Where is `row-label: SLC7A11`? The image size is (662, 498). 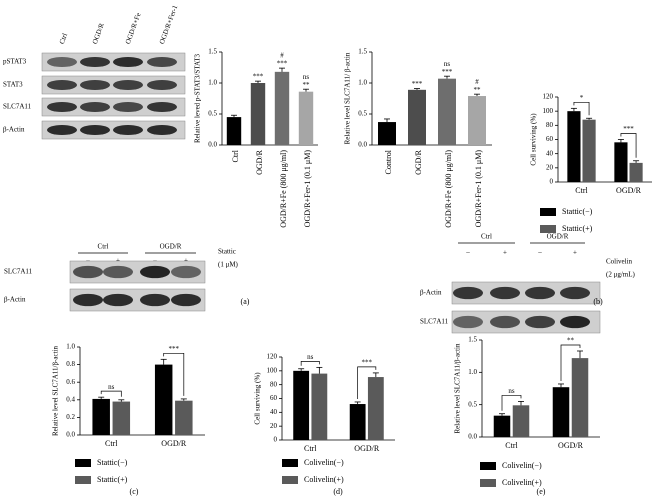 row-label: SLC7A11 is located at coordinates (17, 107).